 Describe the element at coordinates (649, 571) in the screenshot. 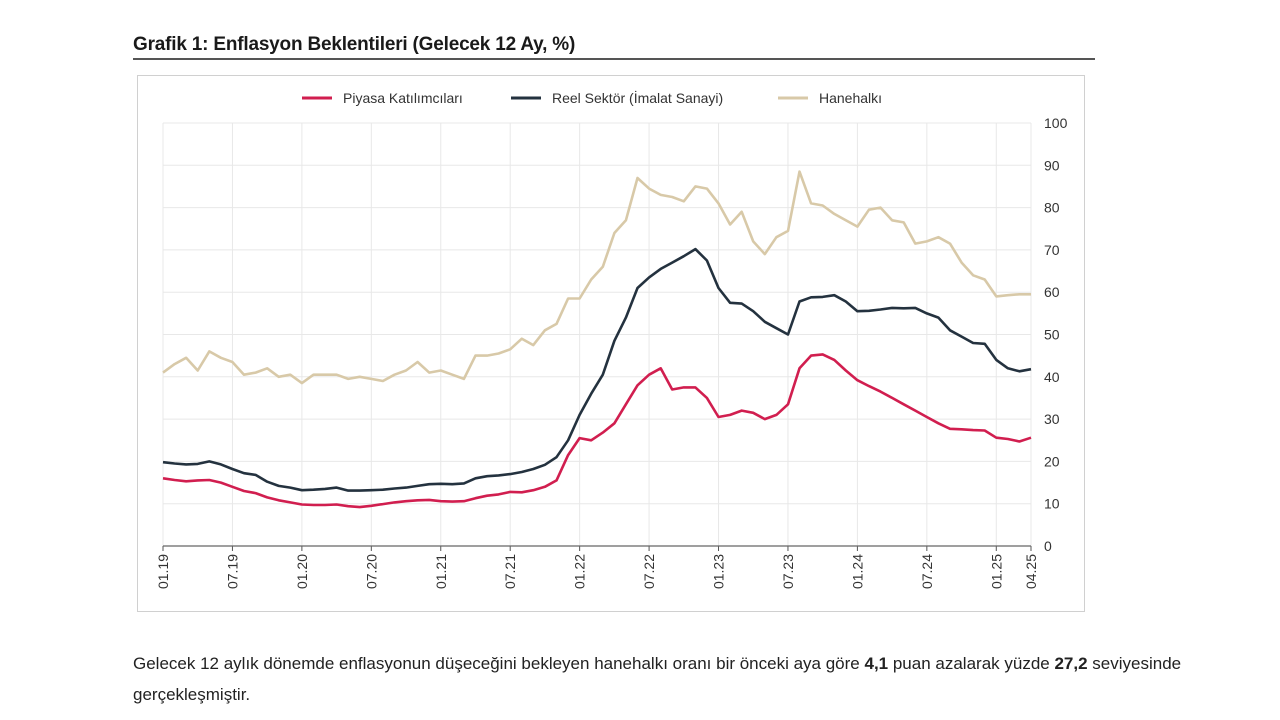

I see `x-tick-label: 07.22` at that location.